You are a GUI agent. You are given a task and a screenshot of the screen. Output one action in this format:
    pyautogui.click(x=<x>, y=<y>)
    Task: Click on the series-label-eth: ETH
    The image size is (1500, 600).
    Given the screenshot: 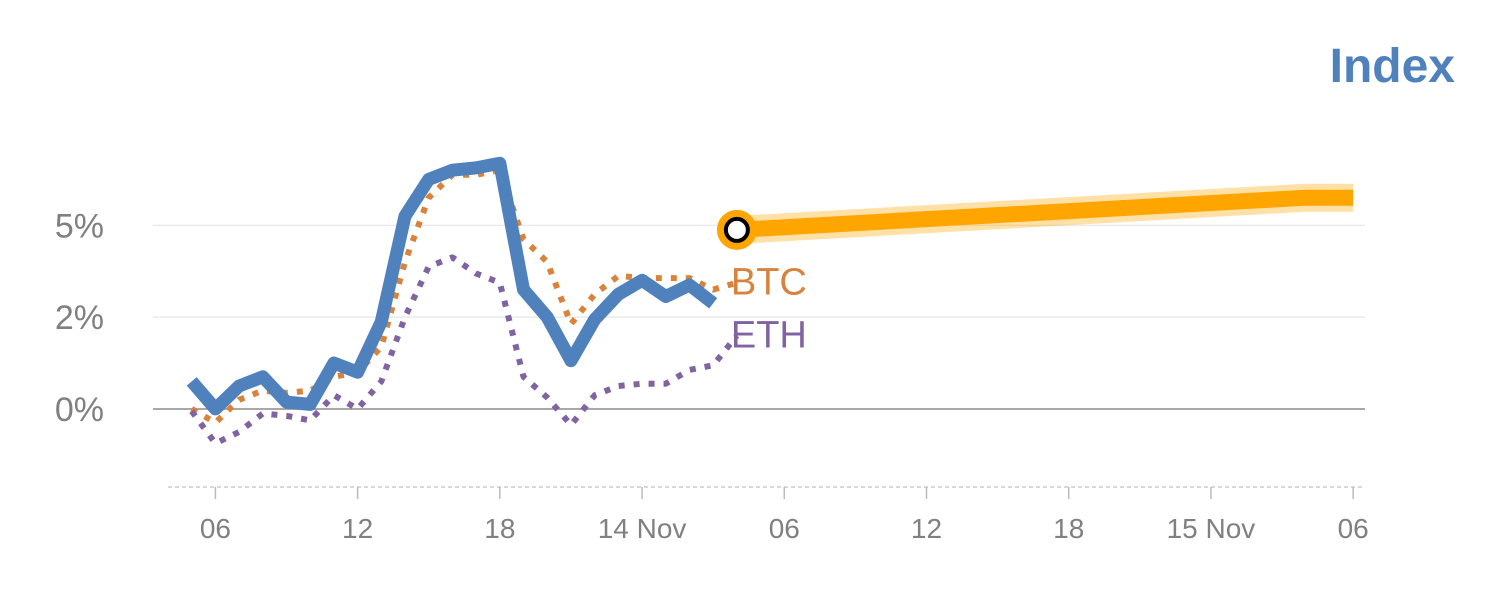 What is the action you would take?
    pyautogui.click(x=769, y=335)
    